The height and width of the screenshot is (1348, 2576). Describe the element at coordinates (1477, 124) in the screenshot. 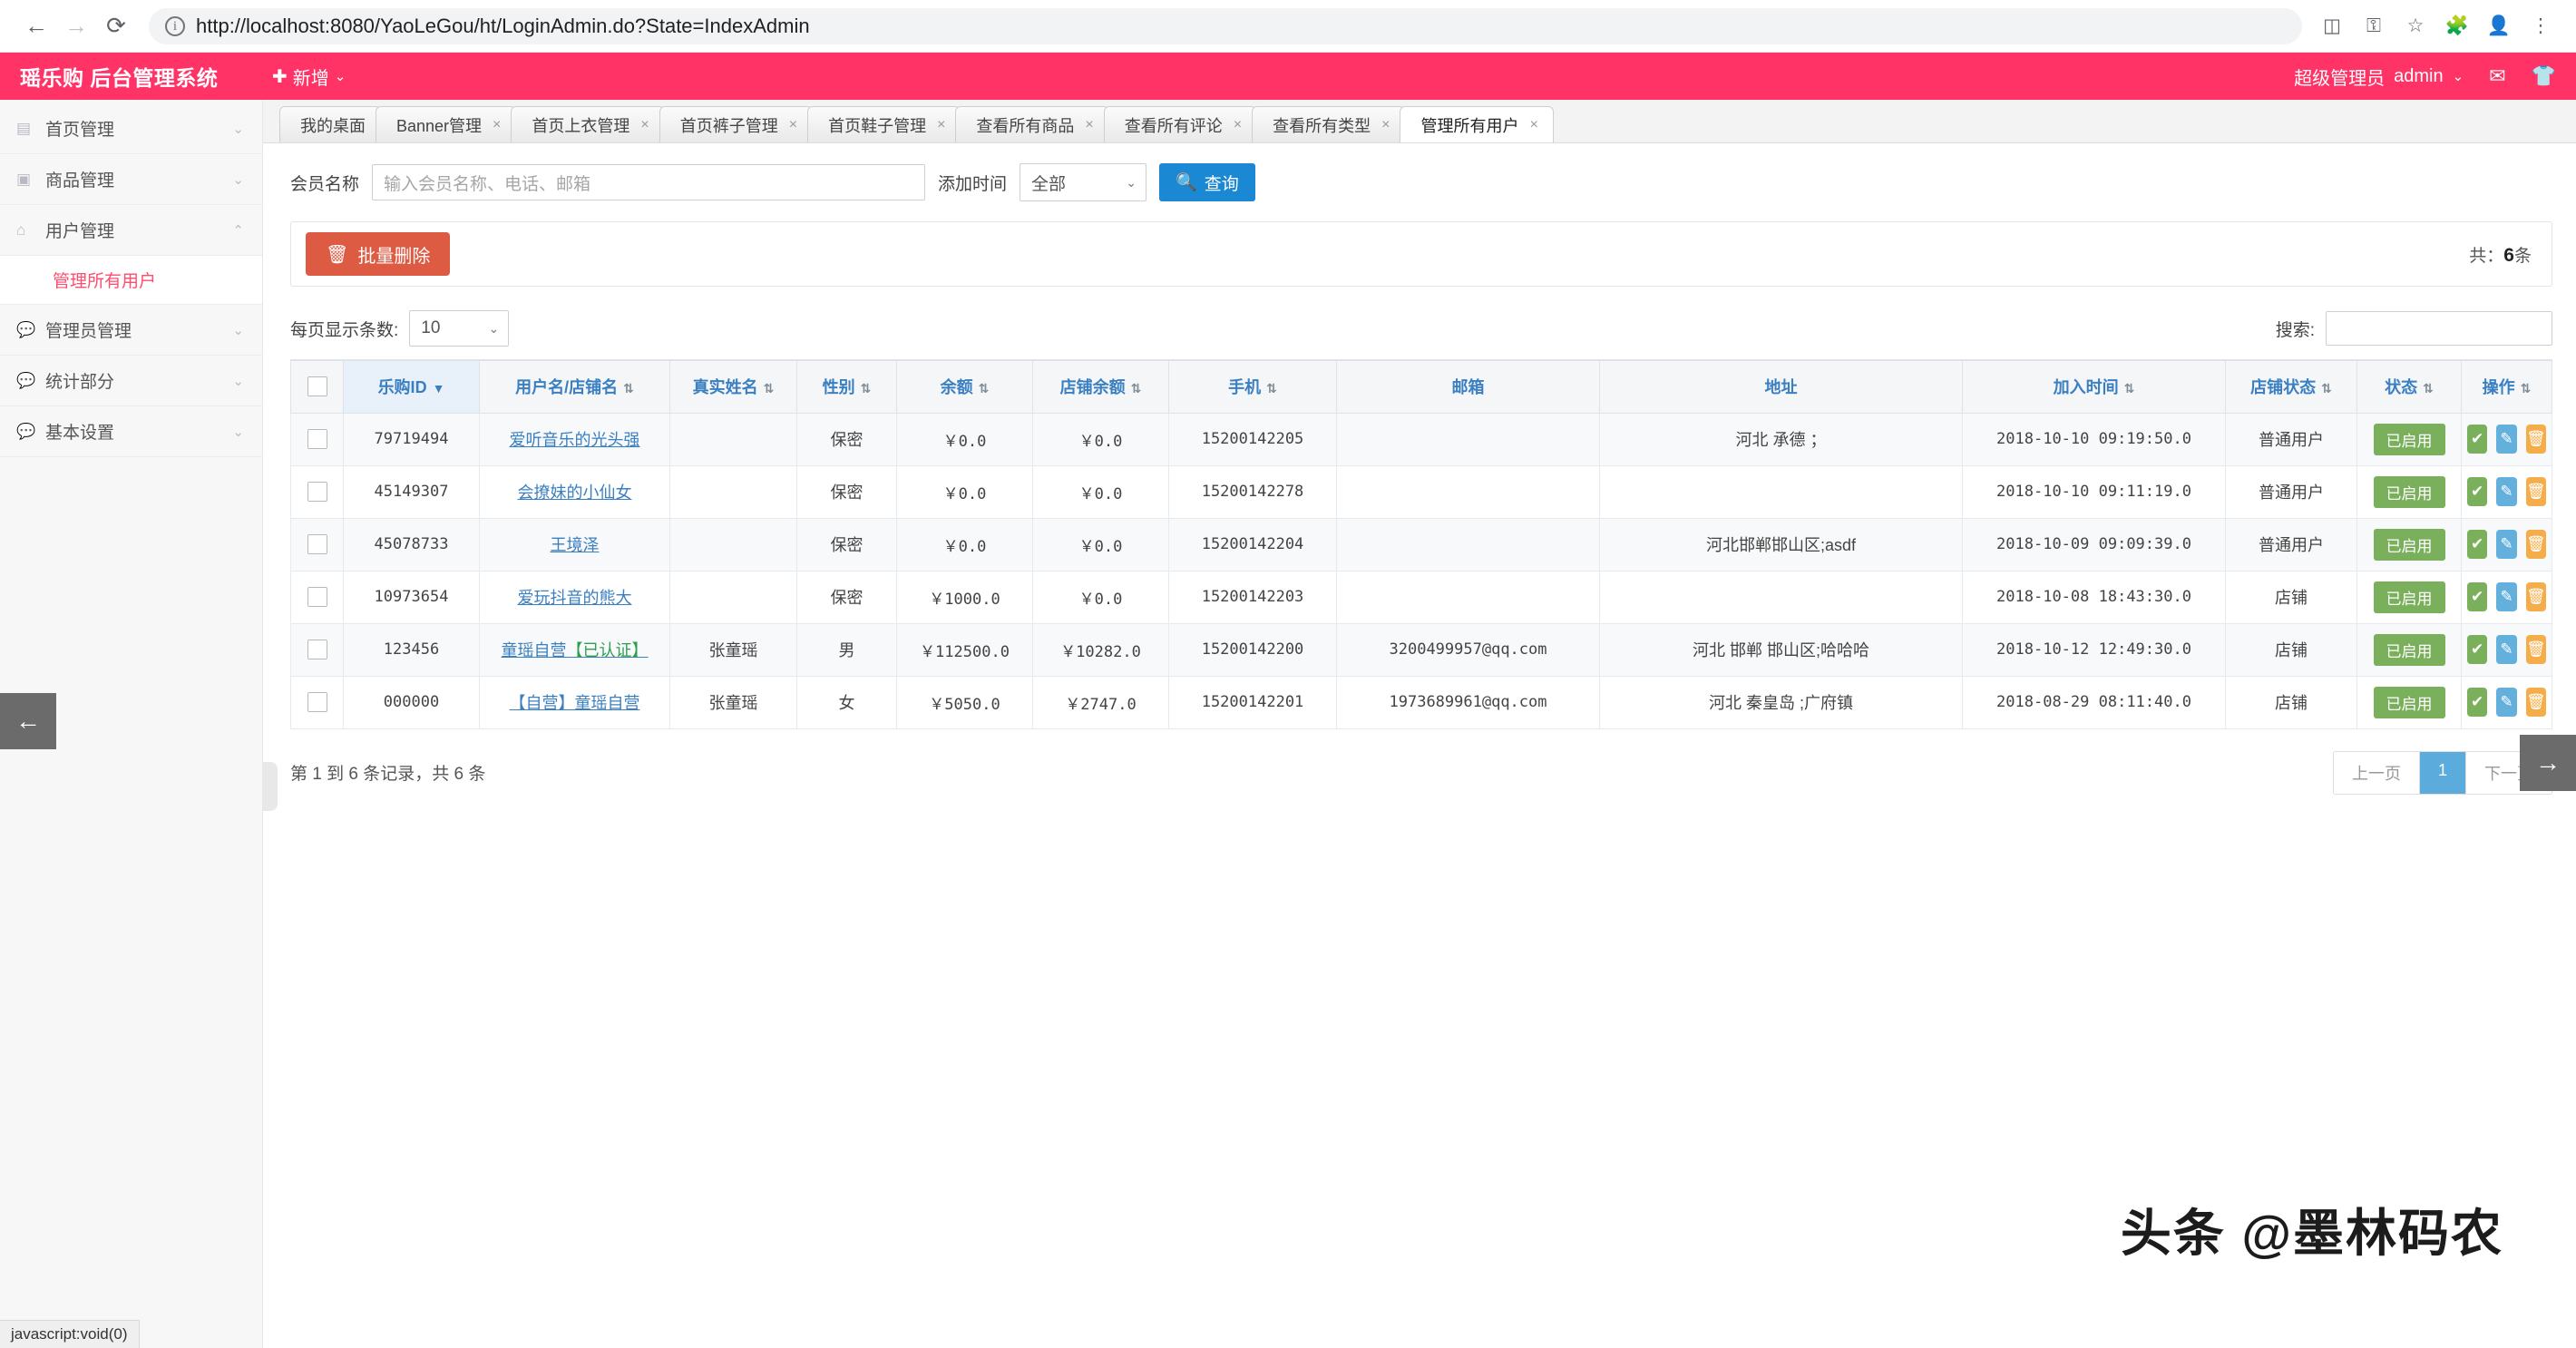

I see `tab-manage-all-users: 管理所有用户 ×` at that location.